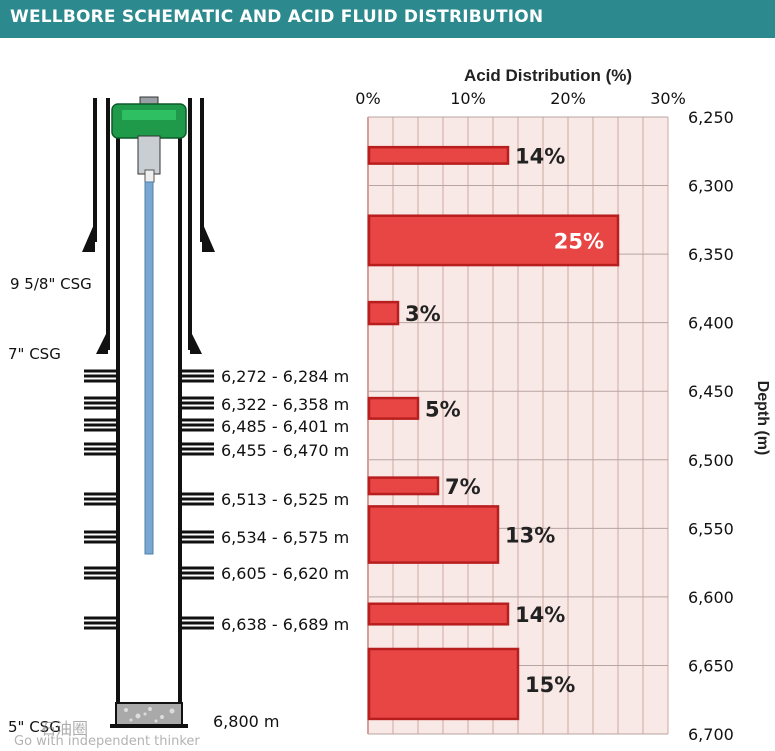 The image size is (775, 751). What do you see at coordinates (285, 573) in the screenshot?
I see `perforation-label: 6,605 - 6,620 m` at bounding box center [285, 573].